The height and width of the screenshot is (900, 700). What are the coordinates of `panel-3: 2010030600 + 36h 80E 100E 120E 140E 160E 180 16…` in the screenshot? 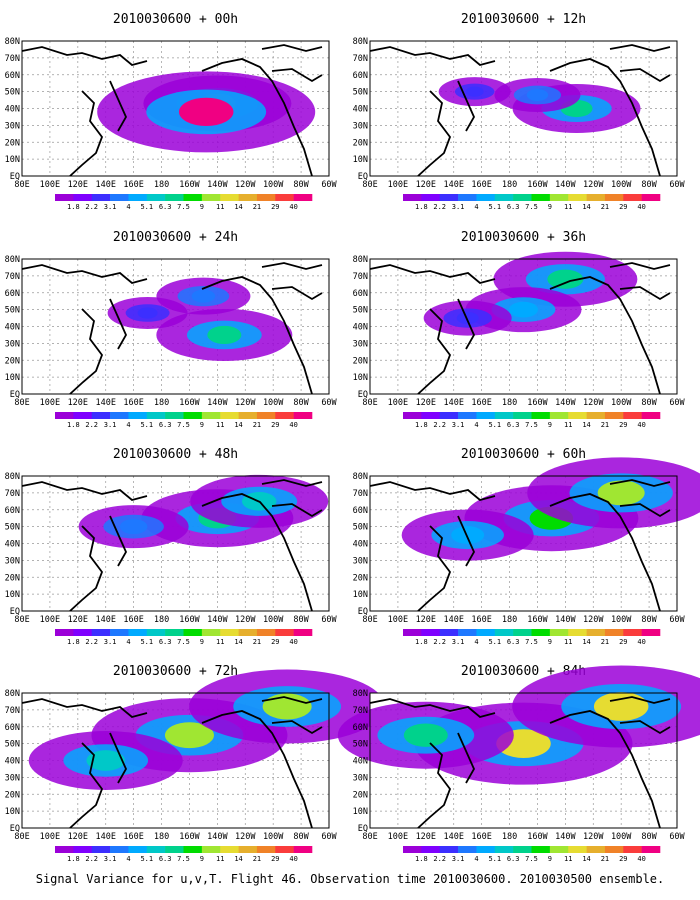 It's located at (519, 329).